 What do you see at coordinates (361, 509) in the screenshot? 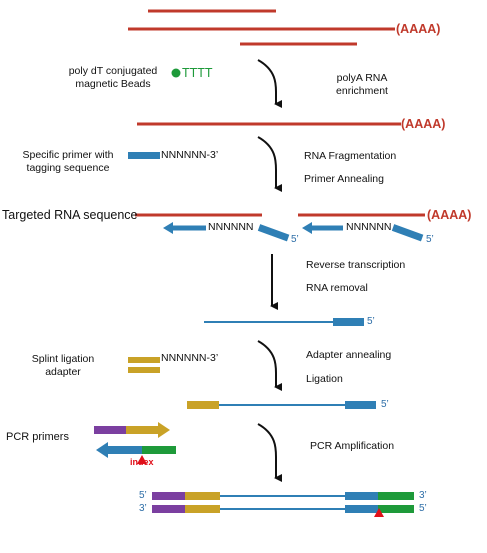
I see `final-bot-blue` at bounding box center [361, 509].